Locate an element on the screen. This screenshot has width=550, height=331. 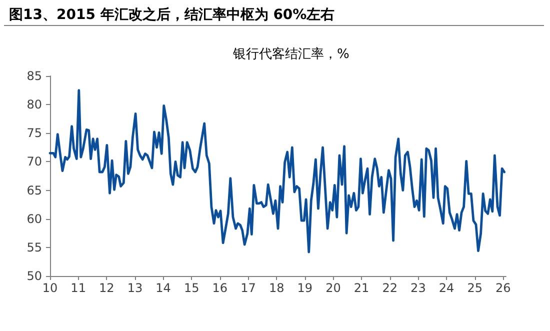
x-tick-label: 18 is located at coordinates (276, 288).